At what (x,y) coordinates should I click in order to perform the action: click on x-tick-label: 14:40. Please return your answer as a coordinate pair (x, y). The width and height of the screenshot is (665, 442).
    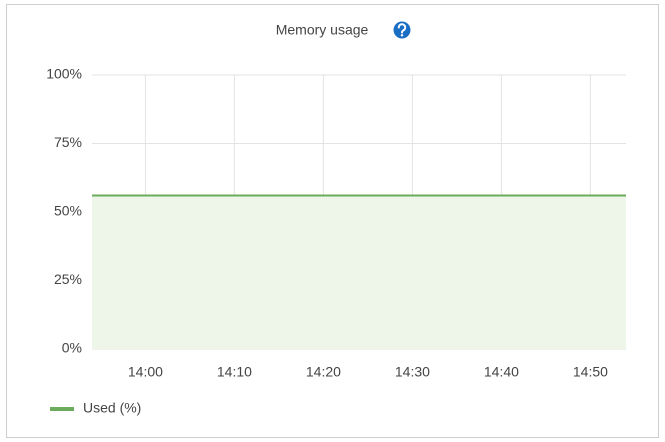
    Looking at the image, I should click on (501, 372).